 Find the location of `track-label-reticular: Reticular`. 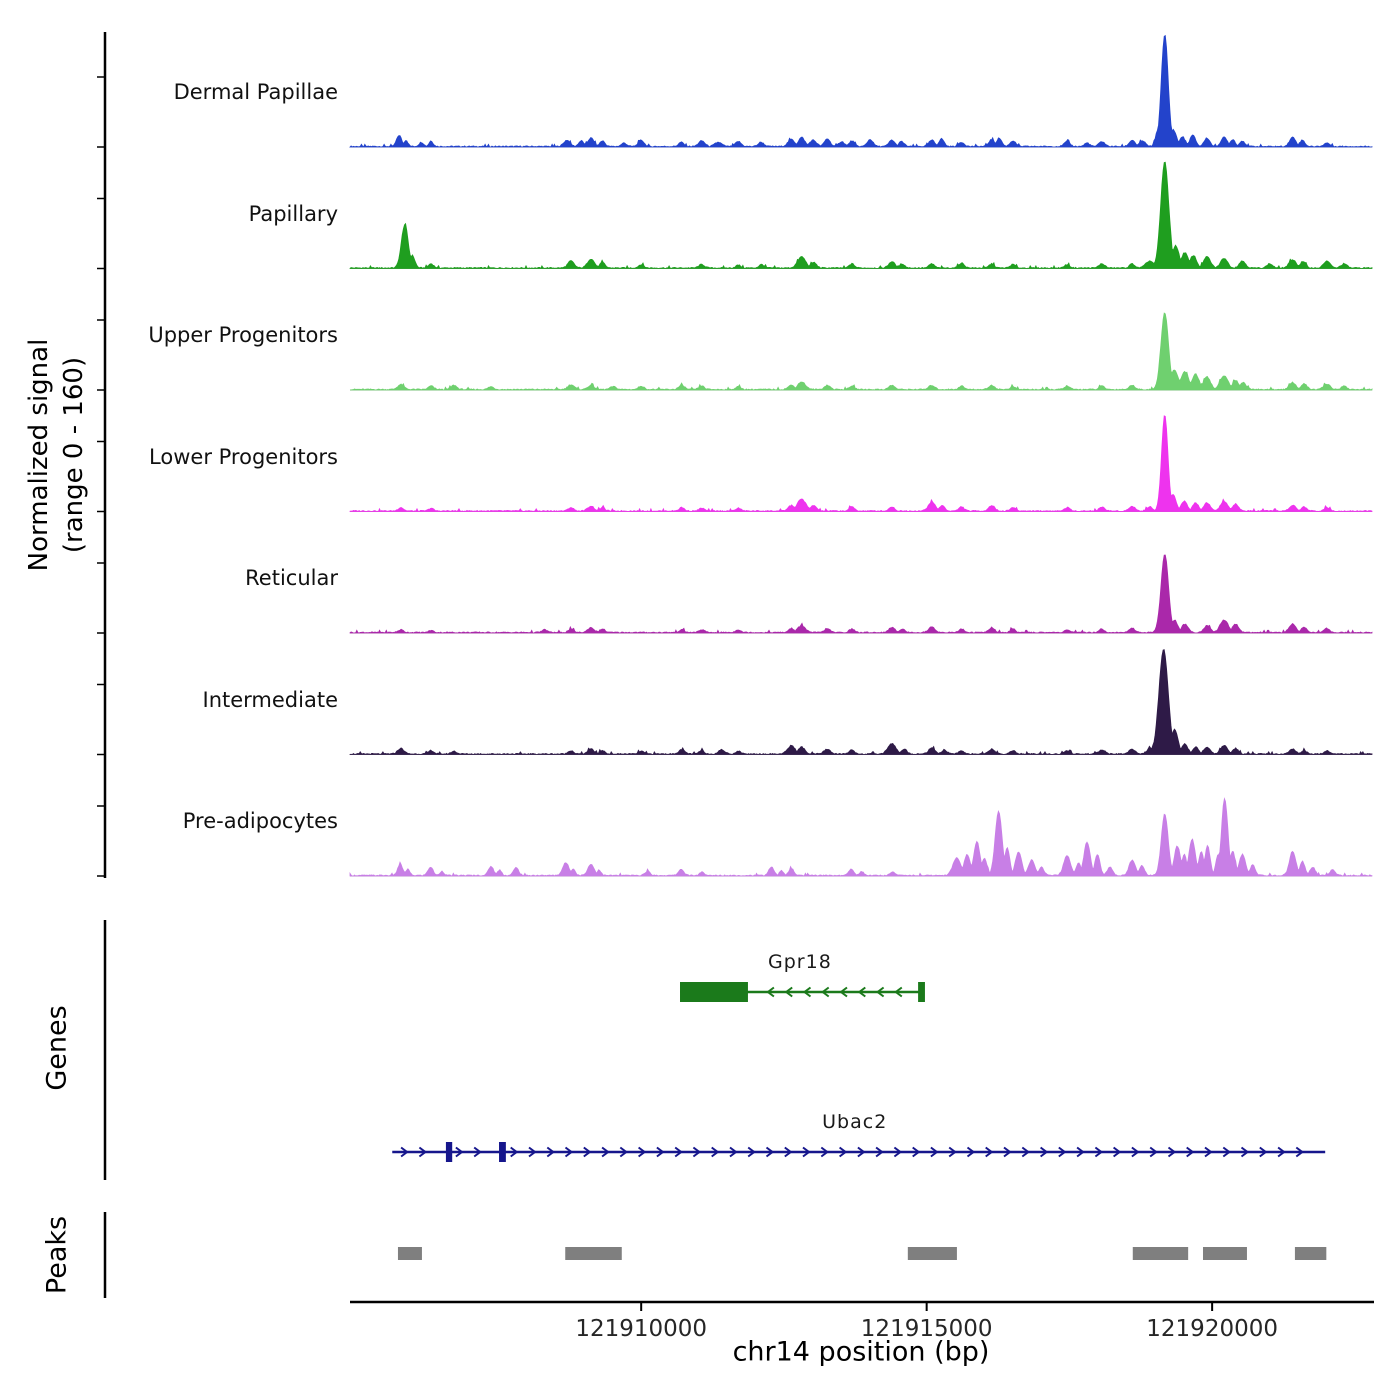

track-label-reticular: Reticular is located at coordinates (291, 578).